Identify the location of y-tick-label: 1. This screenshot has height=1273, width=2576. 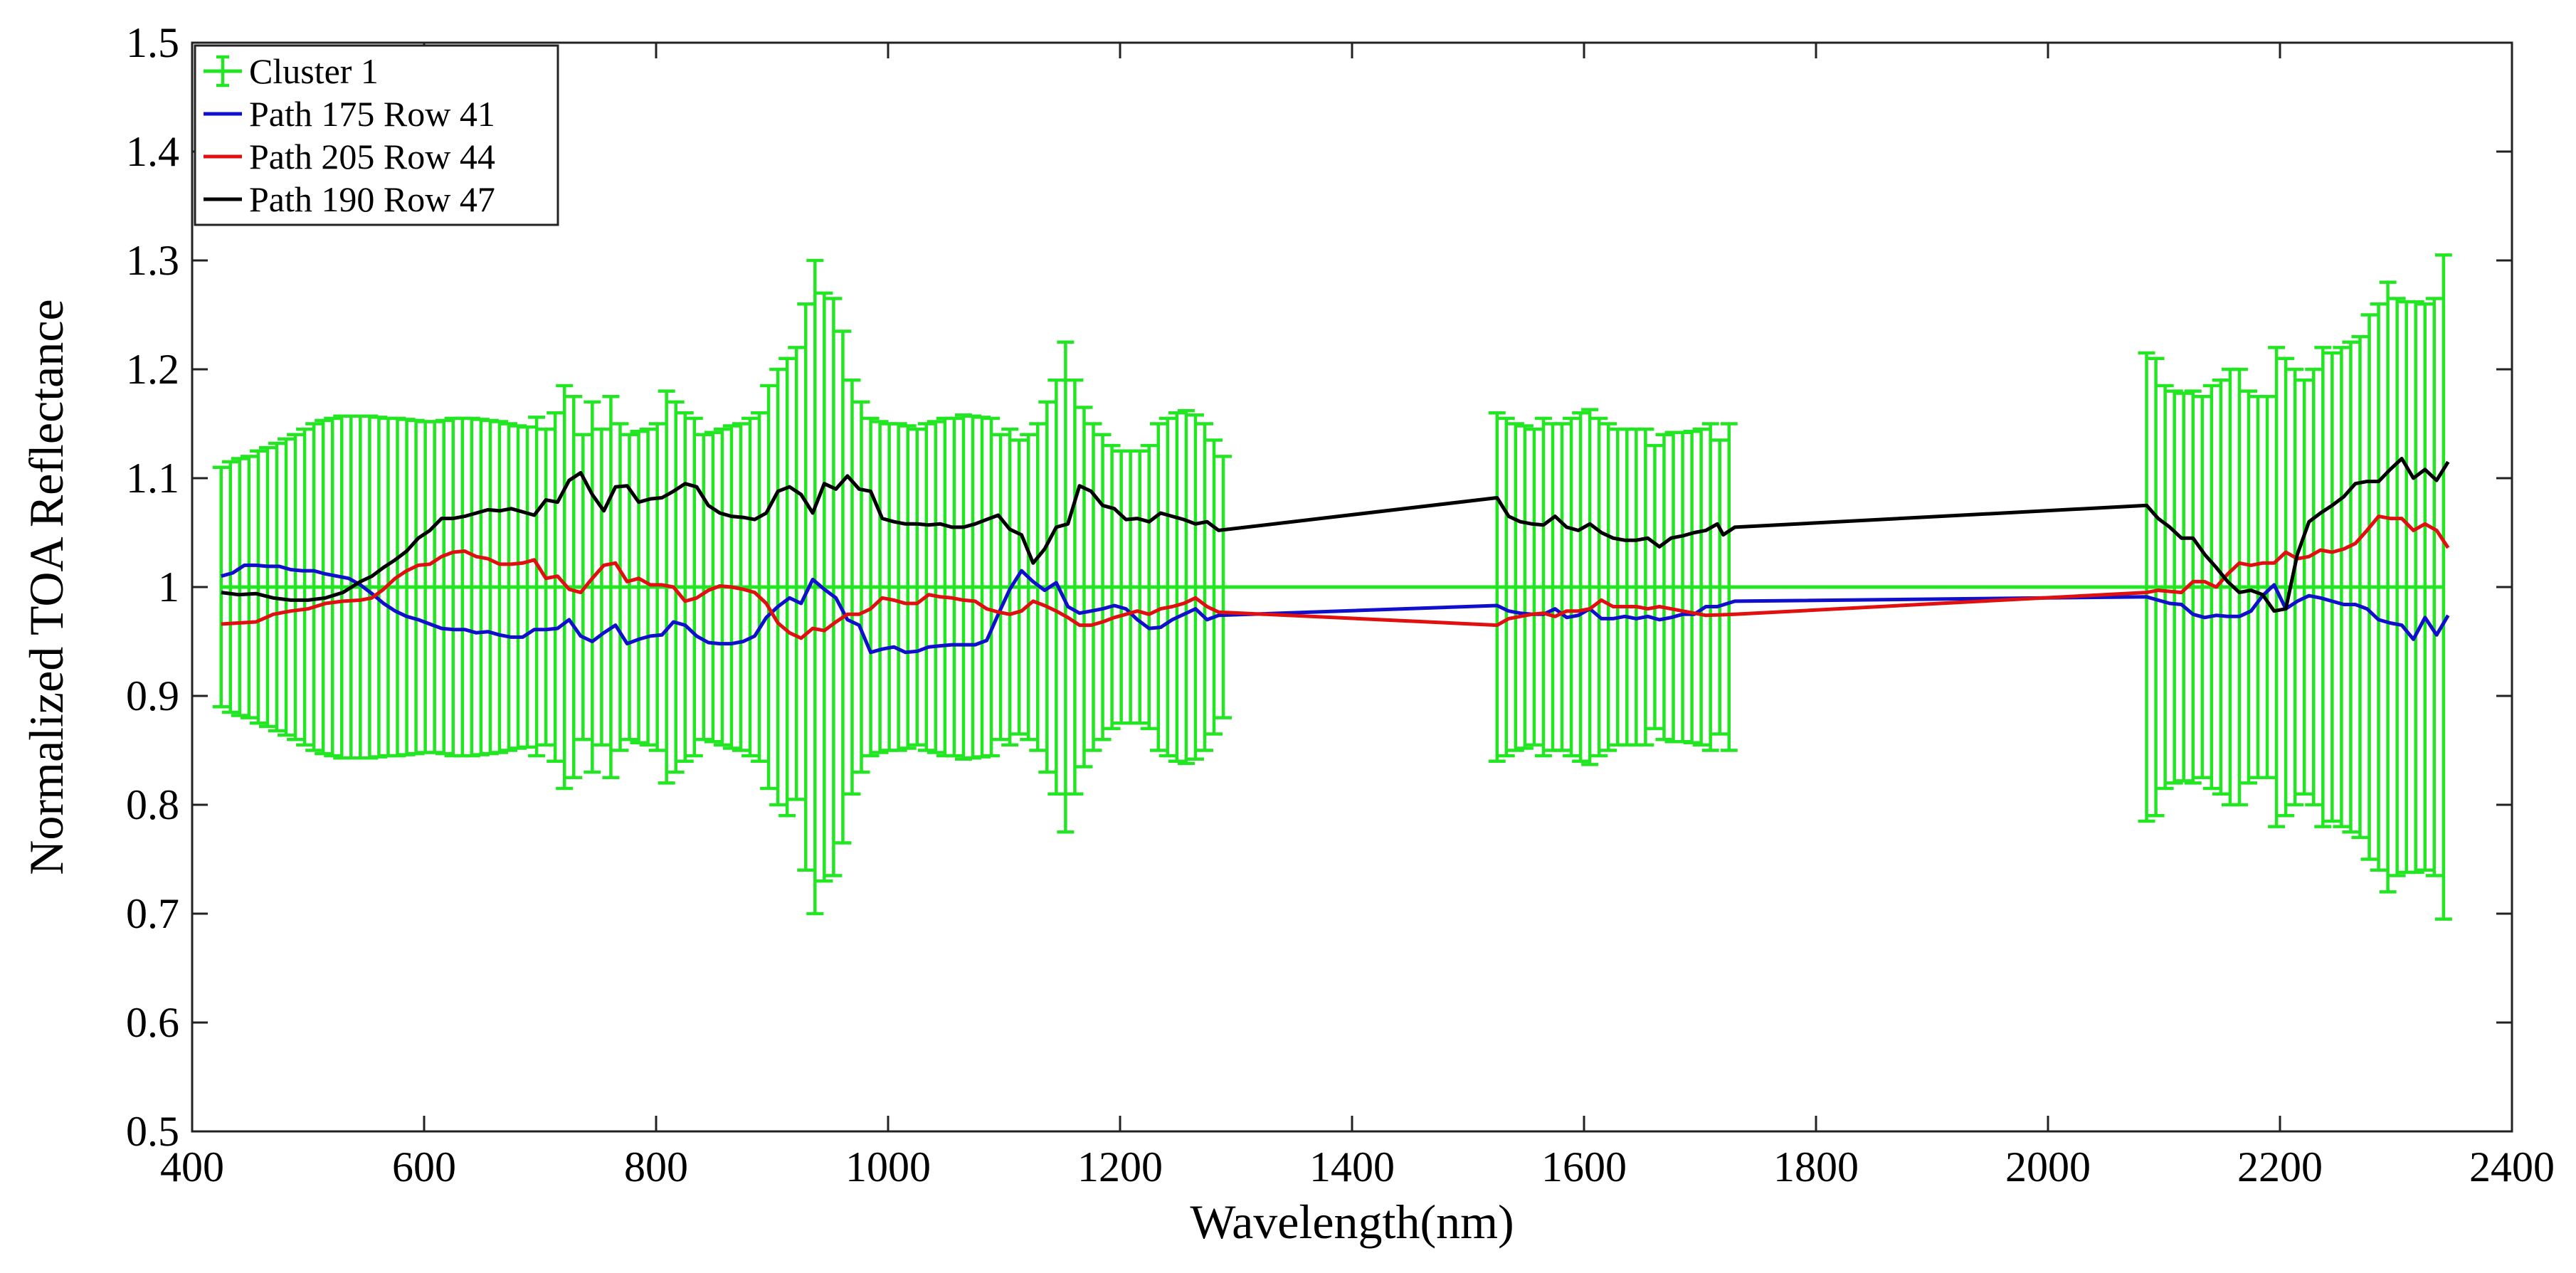
(168, 587).